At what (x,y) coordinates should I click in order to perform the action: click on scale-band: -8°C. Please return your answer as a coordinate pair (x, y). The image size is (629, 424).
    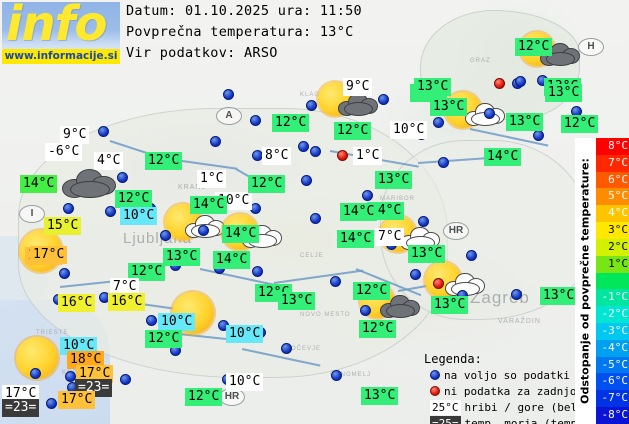
    Looking at the image, I should click on (612, 415).